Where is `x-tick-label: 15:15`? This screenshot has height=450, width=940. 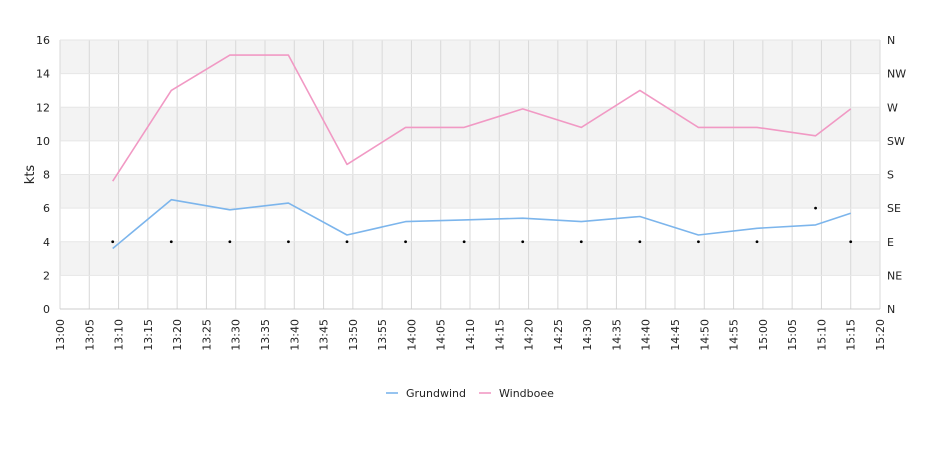
x-tick-label: 15:15 is located at coordinates (851, 335).